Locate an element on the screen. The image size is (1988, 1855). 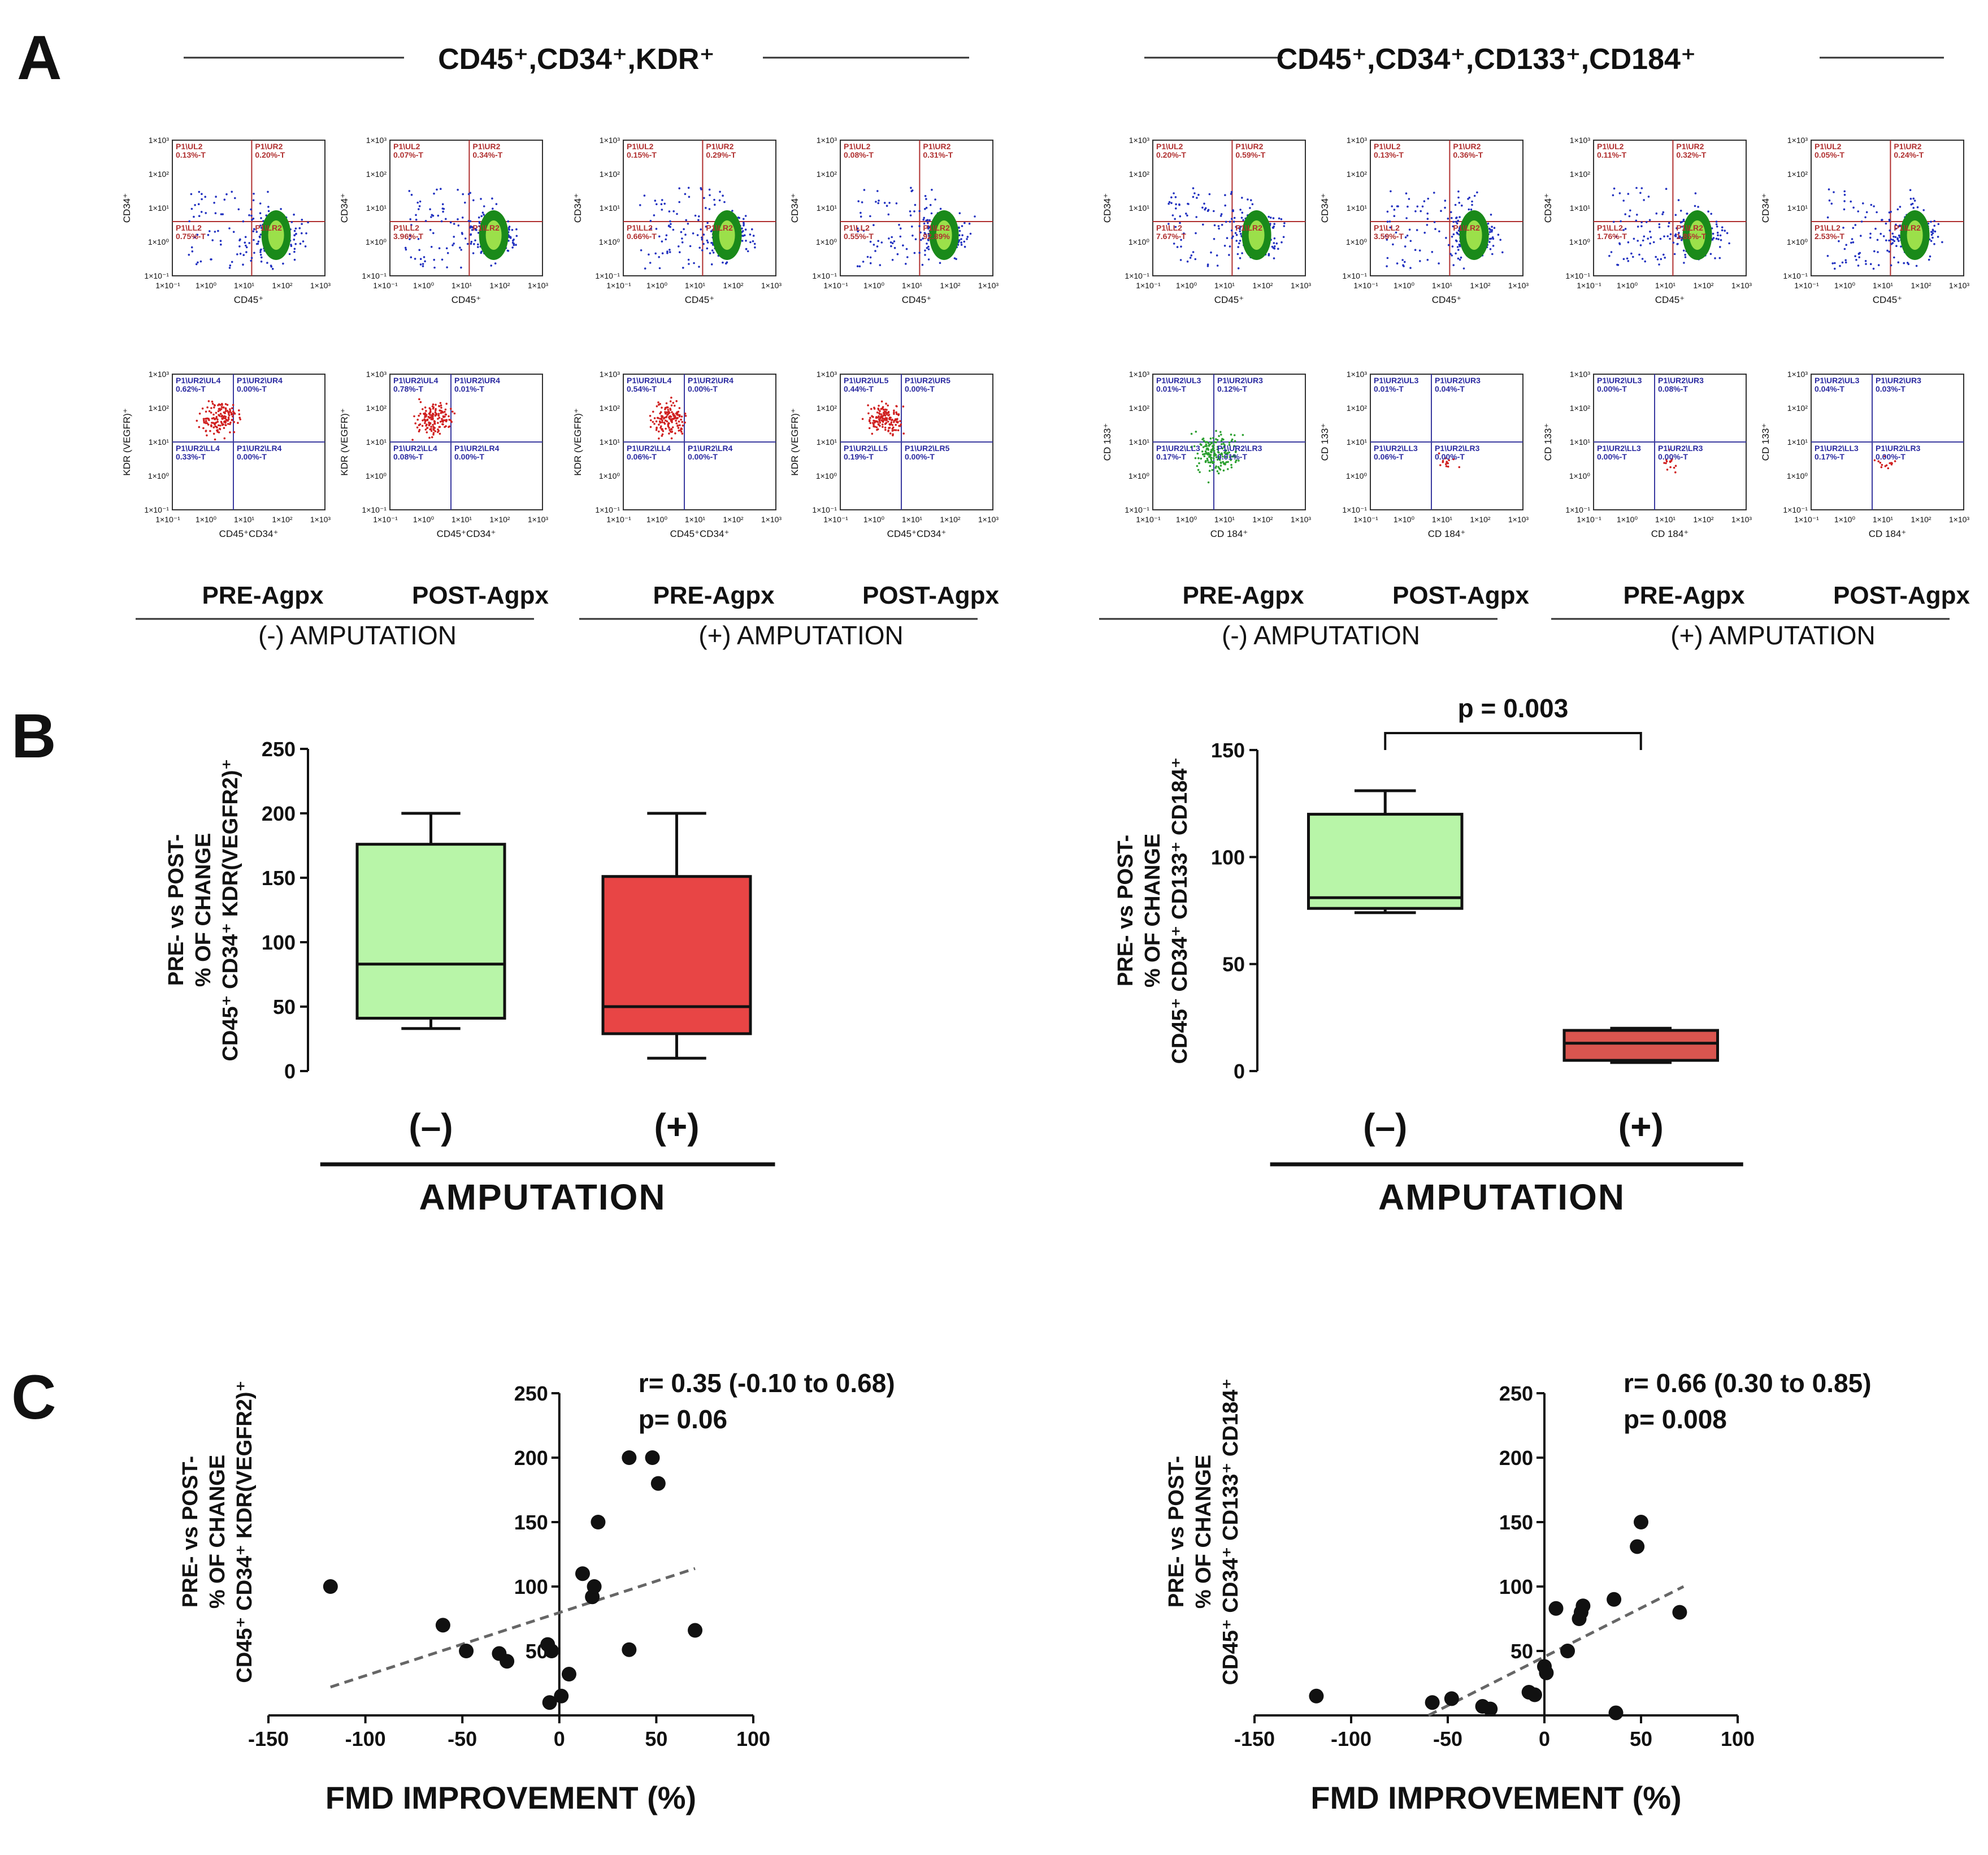
quadrant-label: P1\UR2\LR3 is located at coordinates (1681, 449).